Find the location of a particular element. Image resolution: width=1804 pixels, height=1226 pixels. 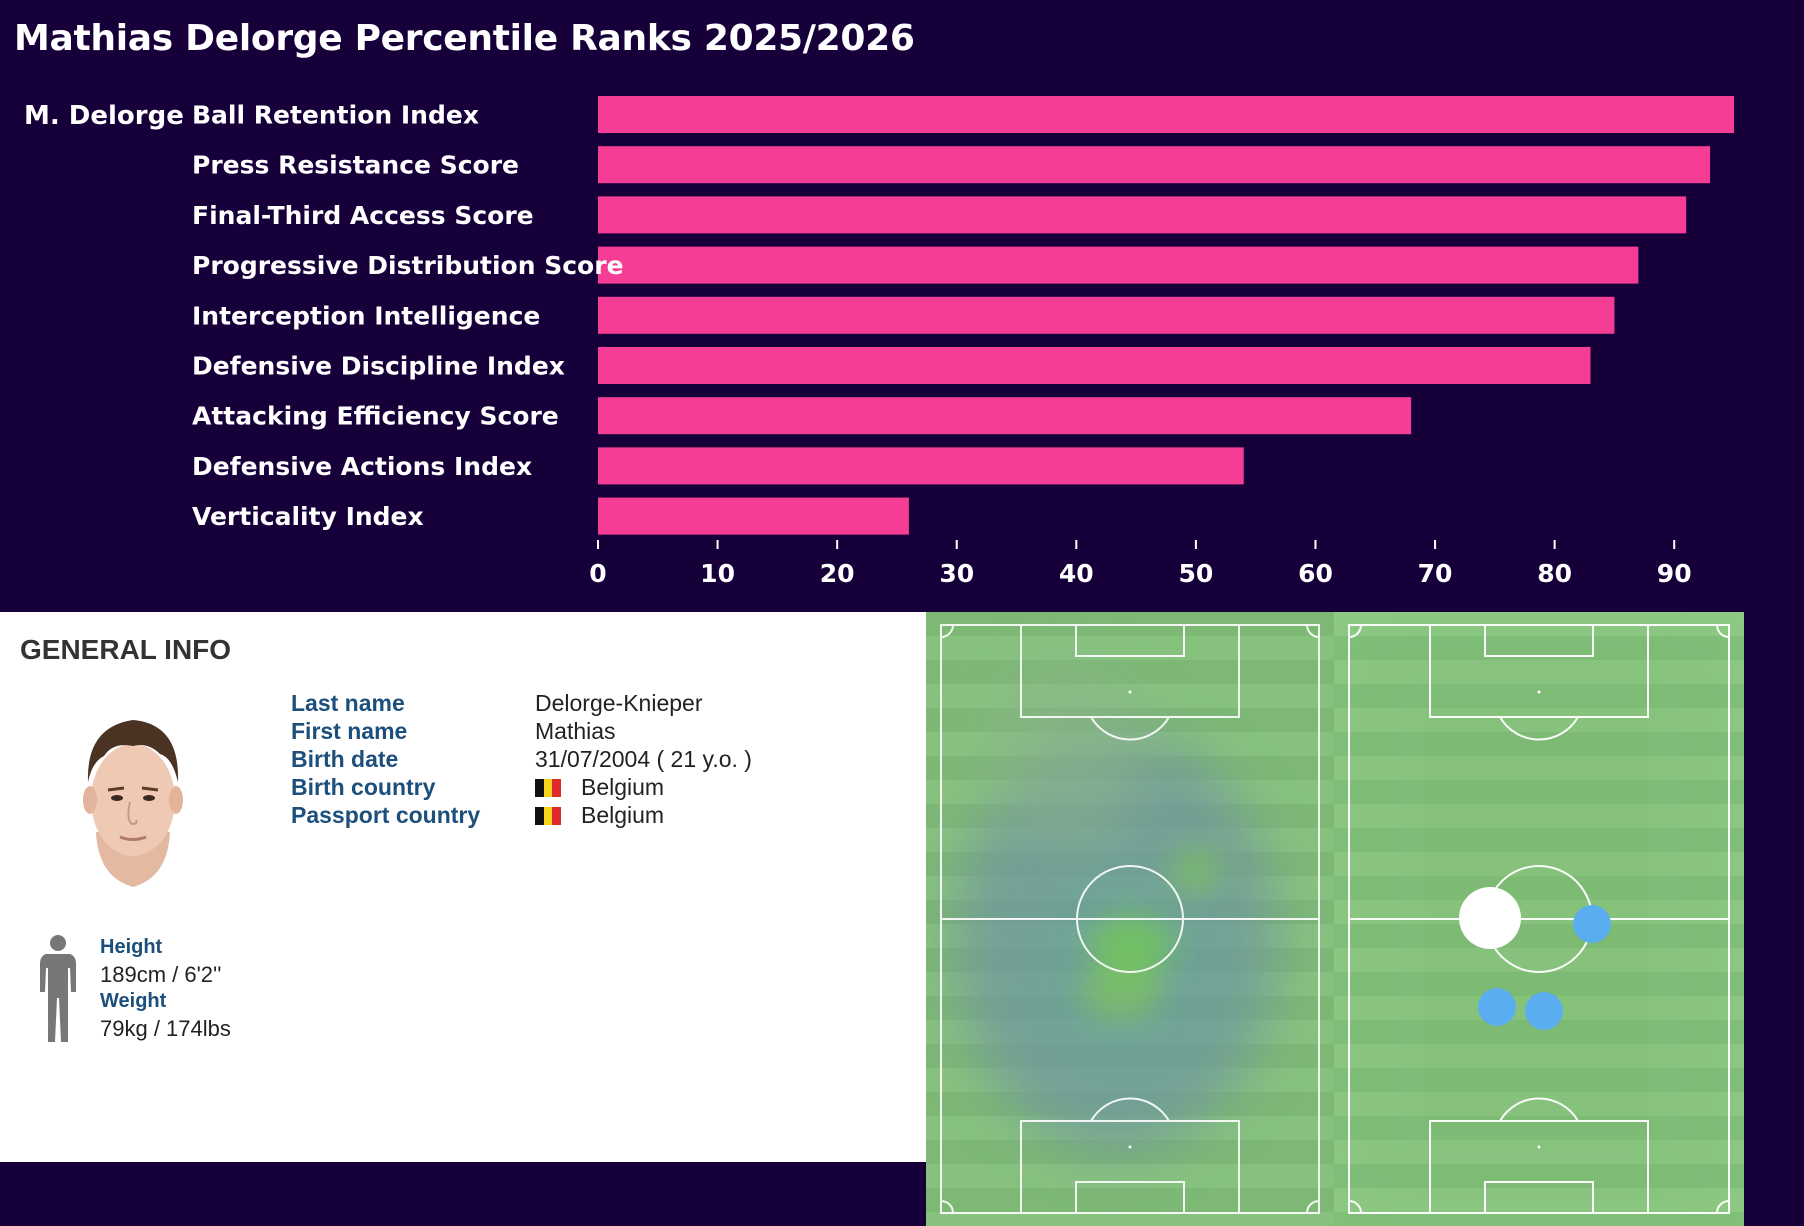

weight-label: Weight is located at coordinates (133, 1001).